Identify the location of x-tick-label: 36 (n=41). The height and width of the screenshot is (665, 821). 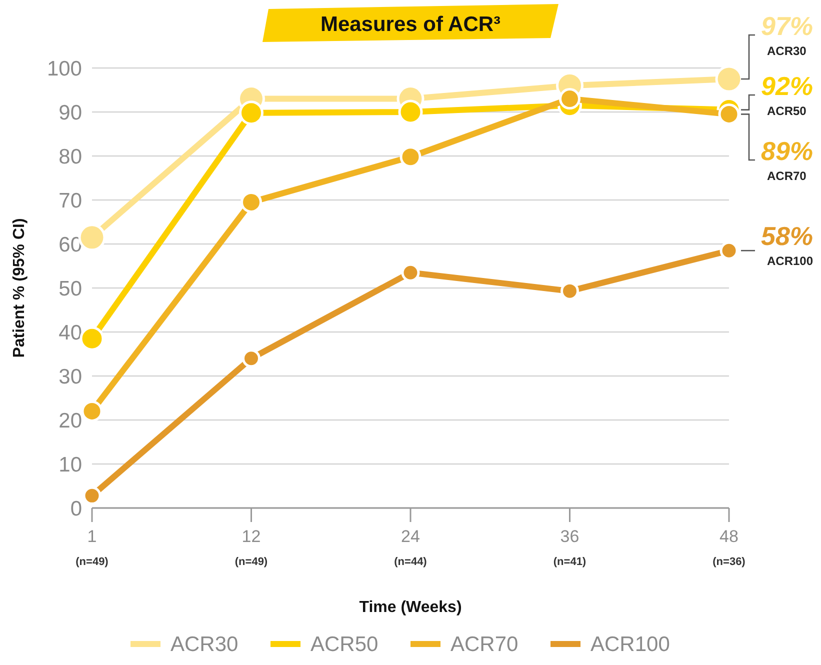
(569, 547).